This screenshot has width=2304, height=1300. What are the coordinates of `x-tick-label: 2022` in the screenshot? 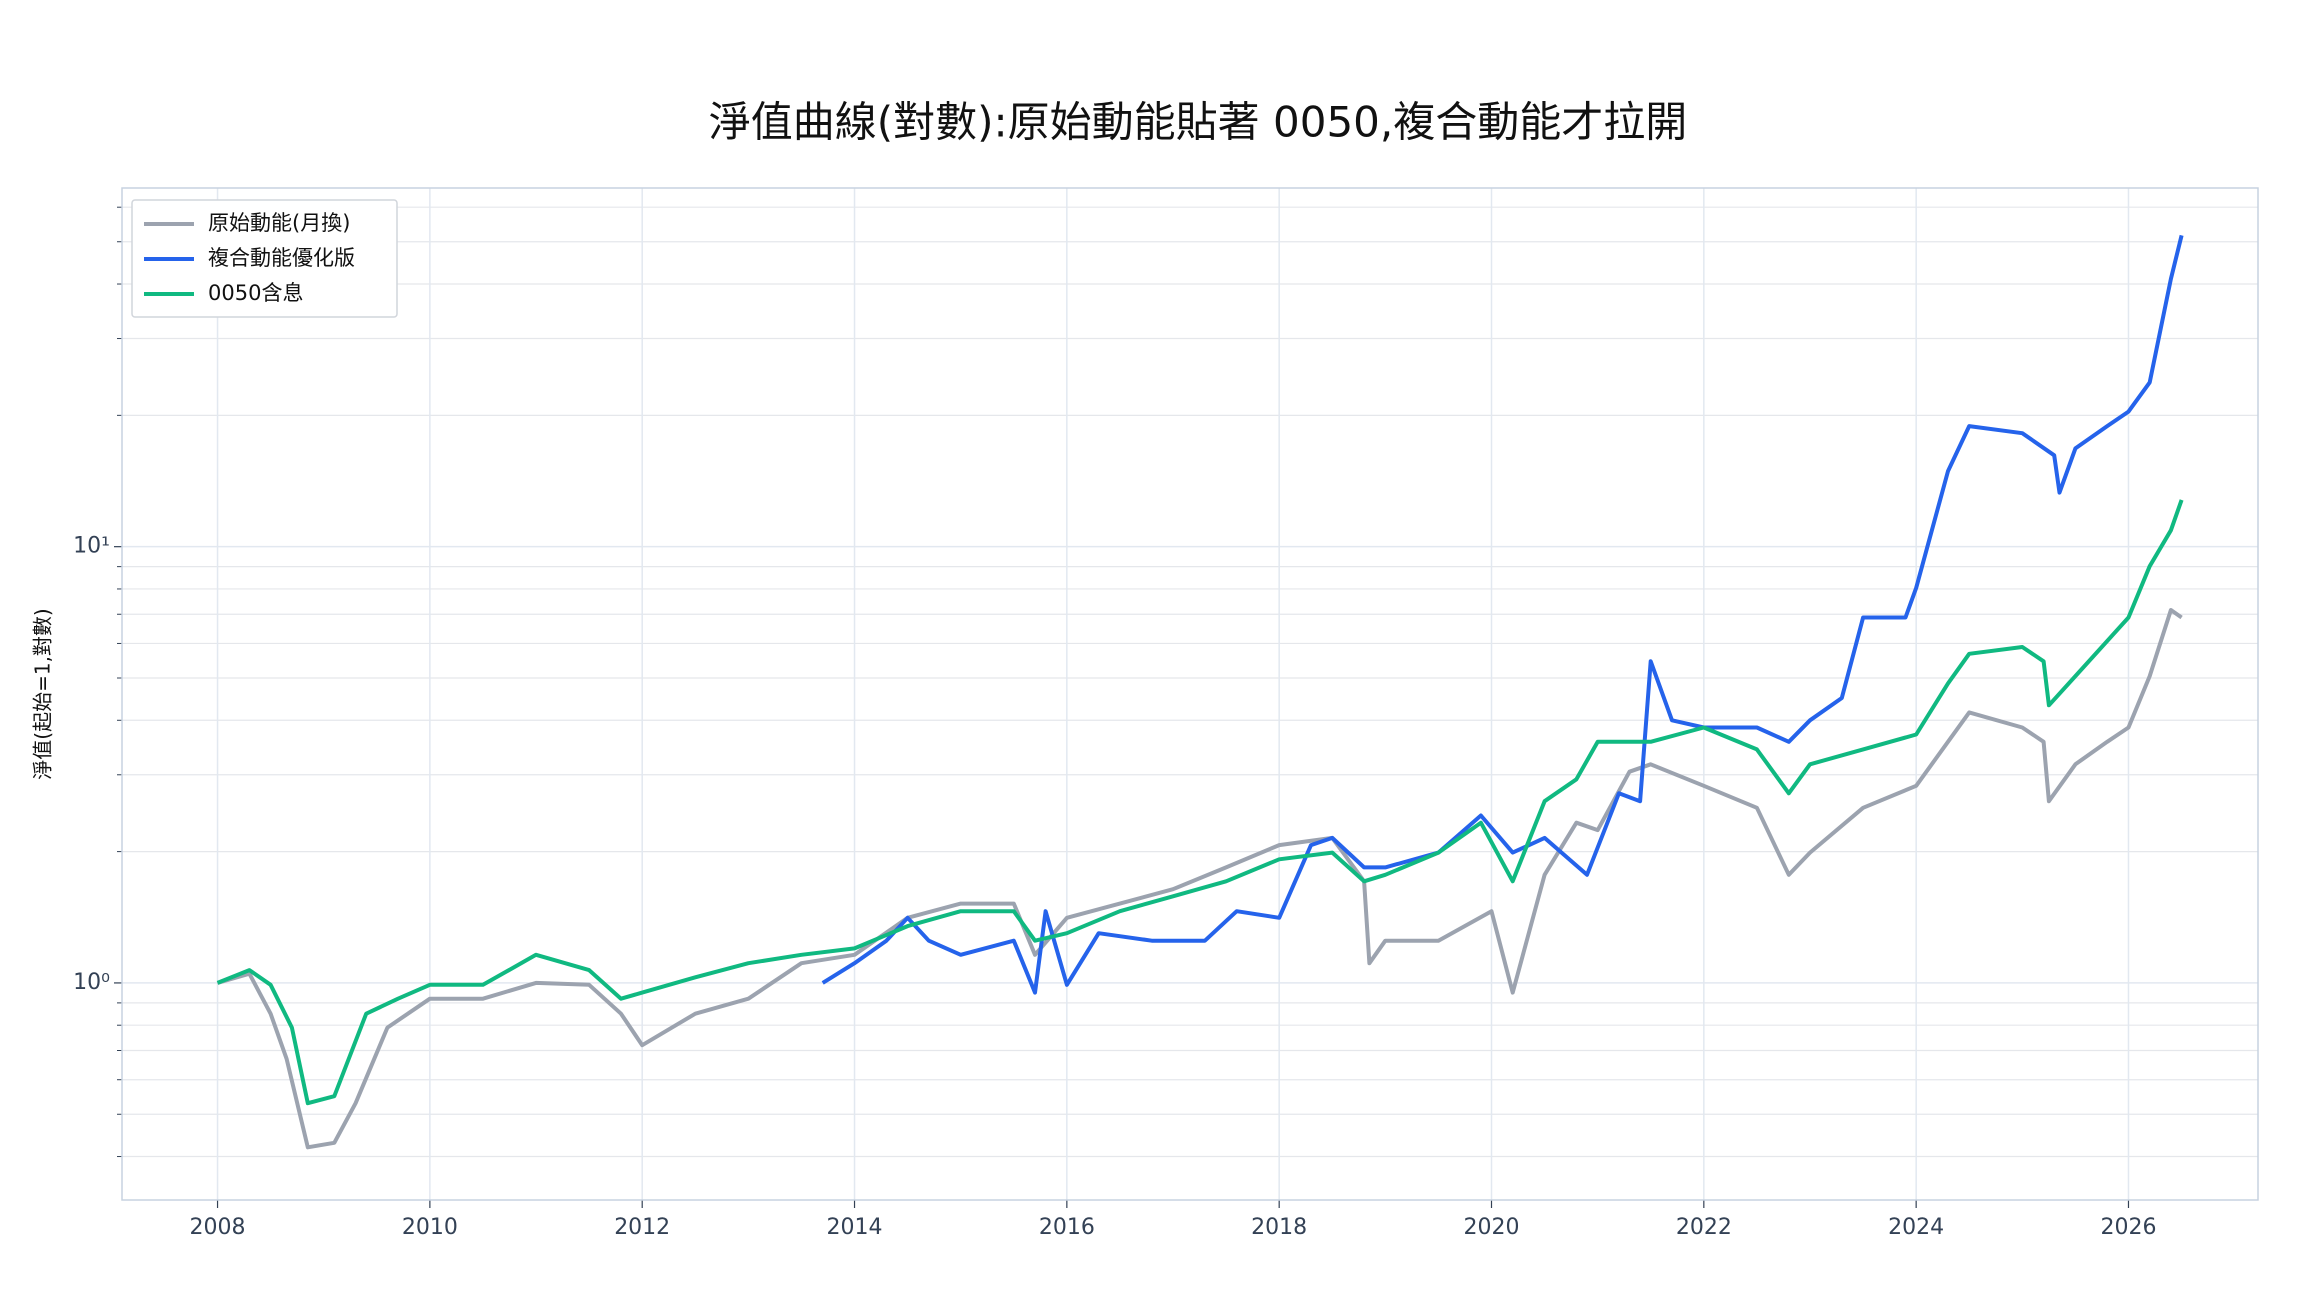 It's located at (1704, 1227).